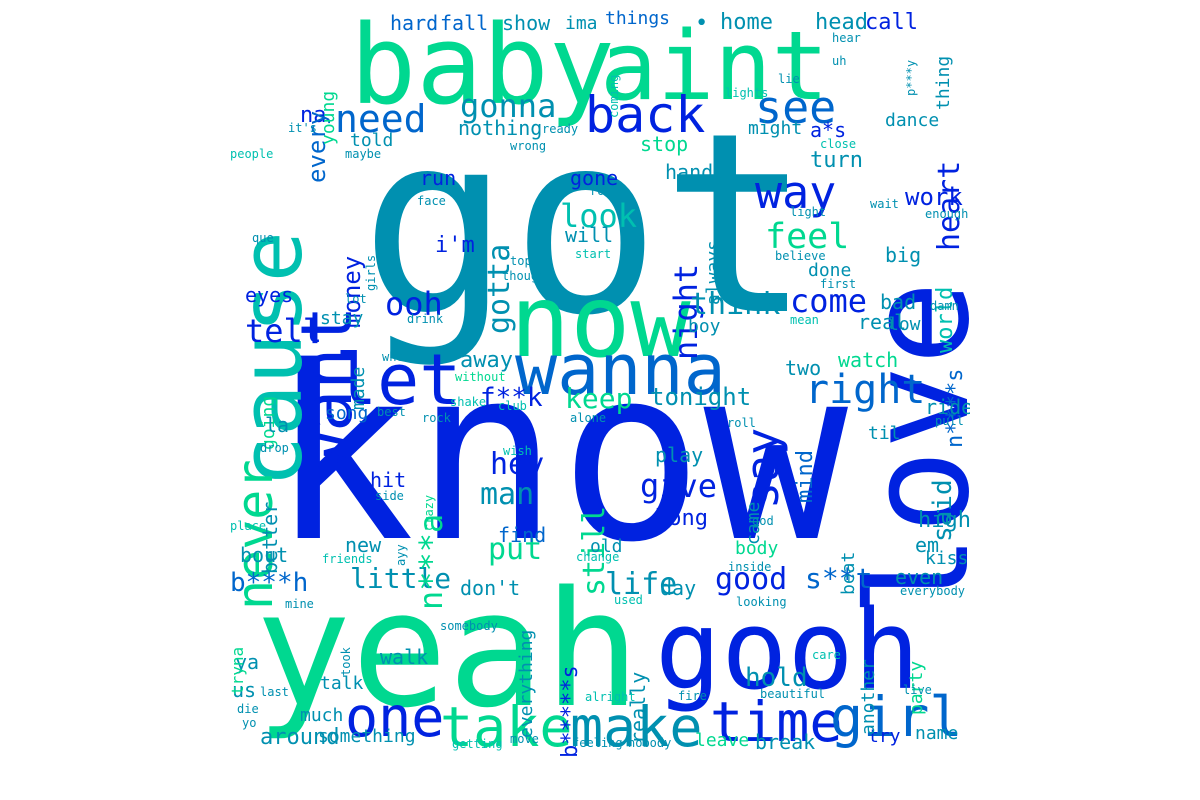 The height and width of the screenshot is (800, 1200). I want to click on word-say: say, so click(762, 468).